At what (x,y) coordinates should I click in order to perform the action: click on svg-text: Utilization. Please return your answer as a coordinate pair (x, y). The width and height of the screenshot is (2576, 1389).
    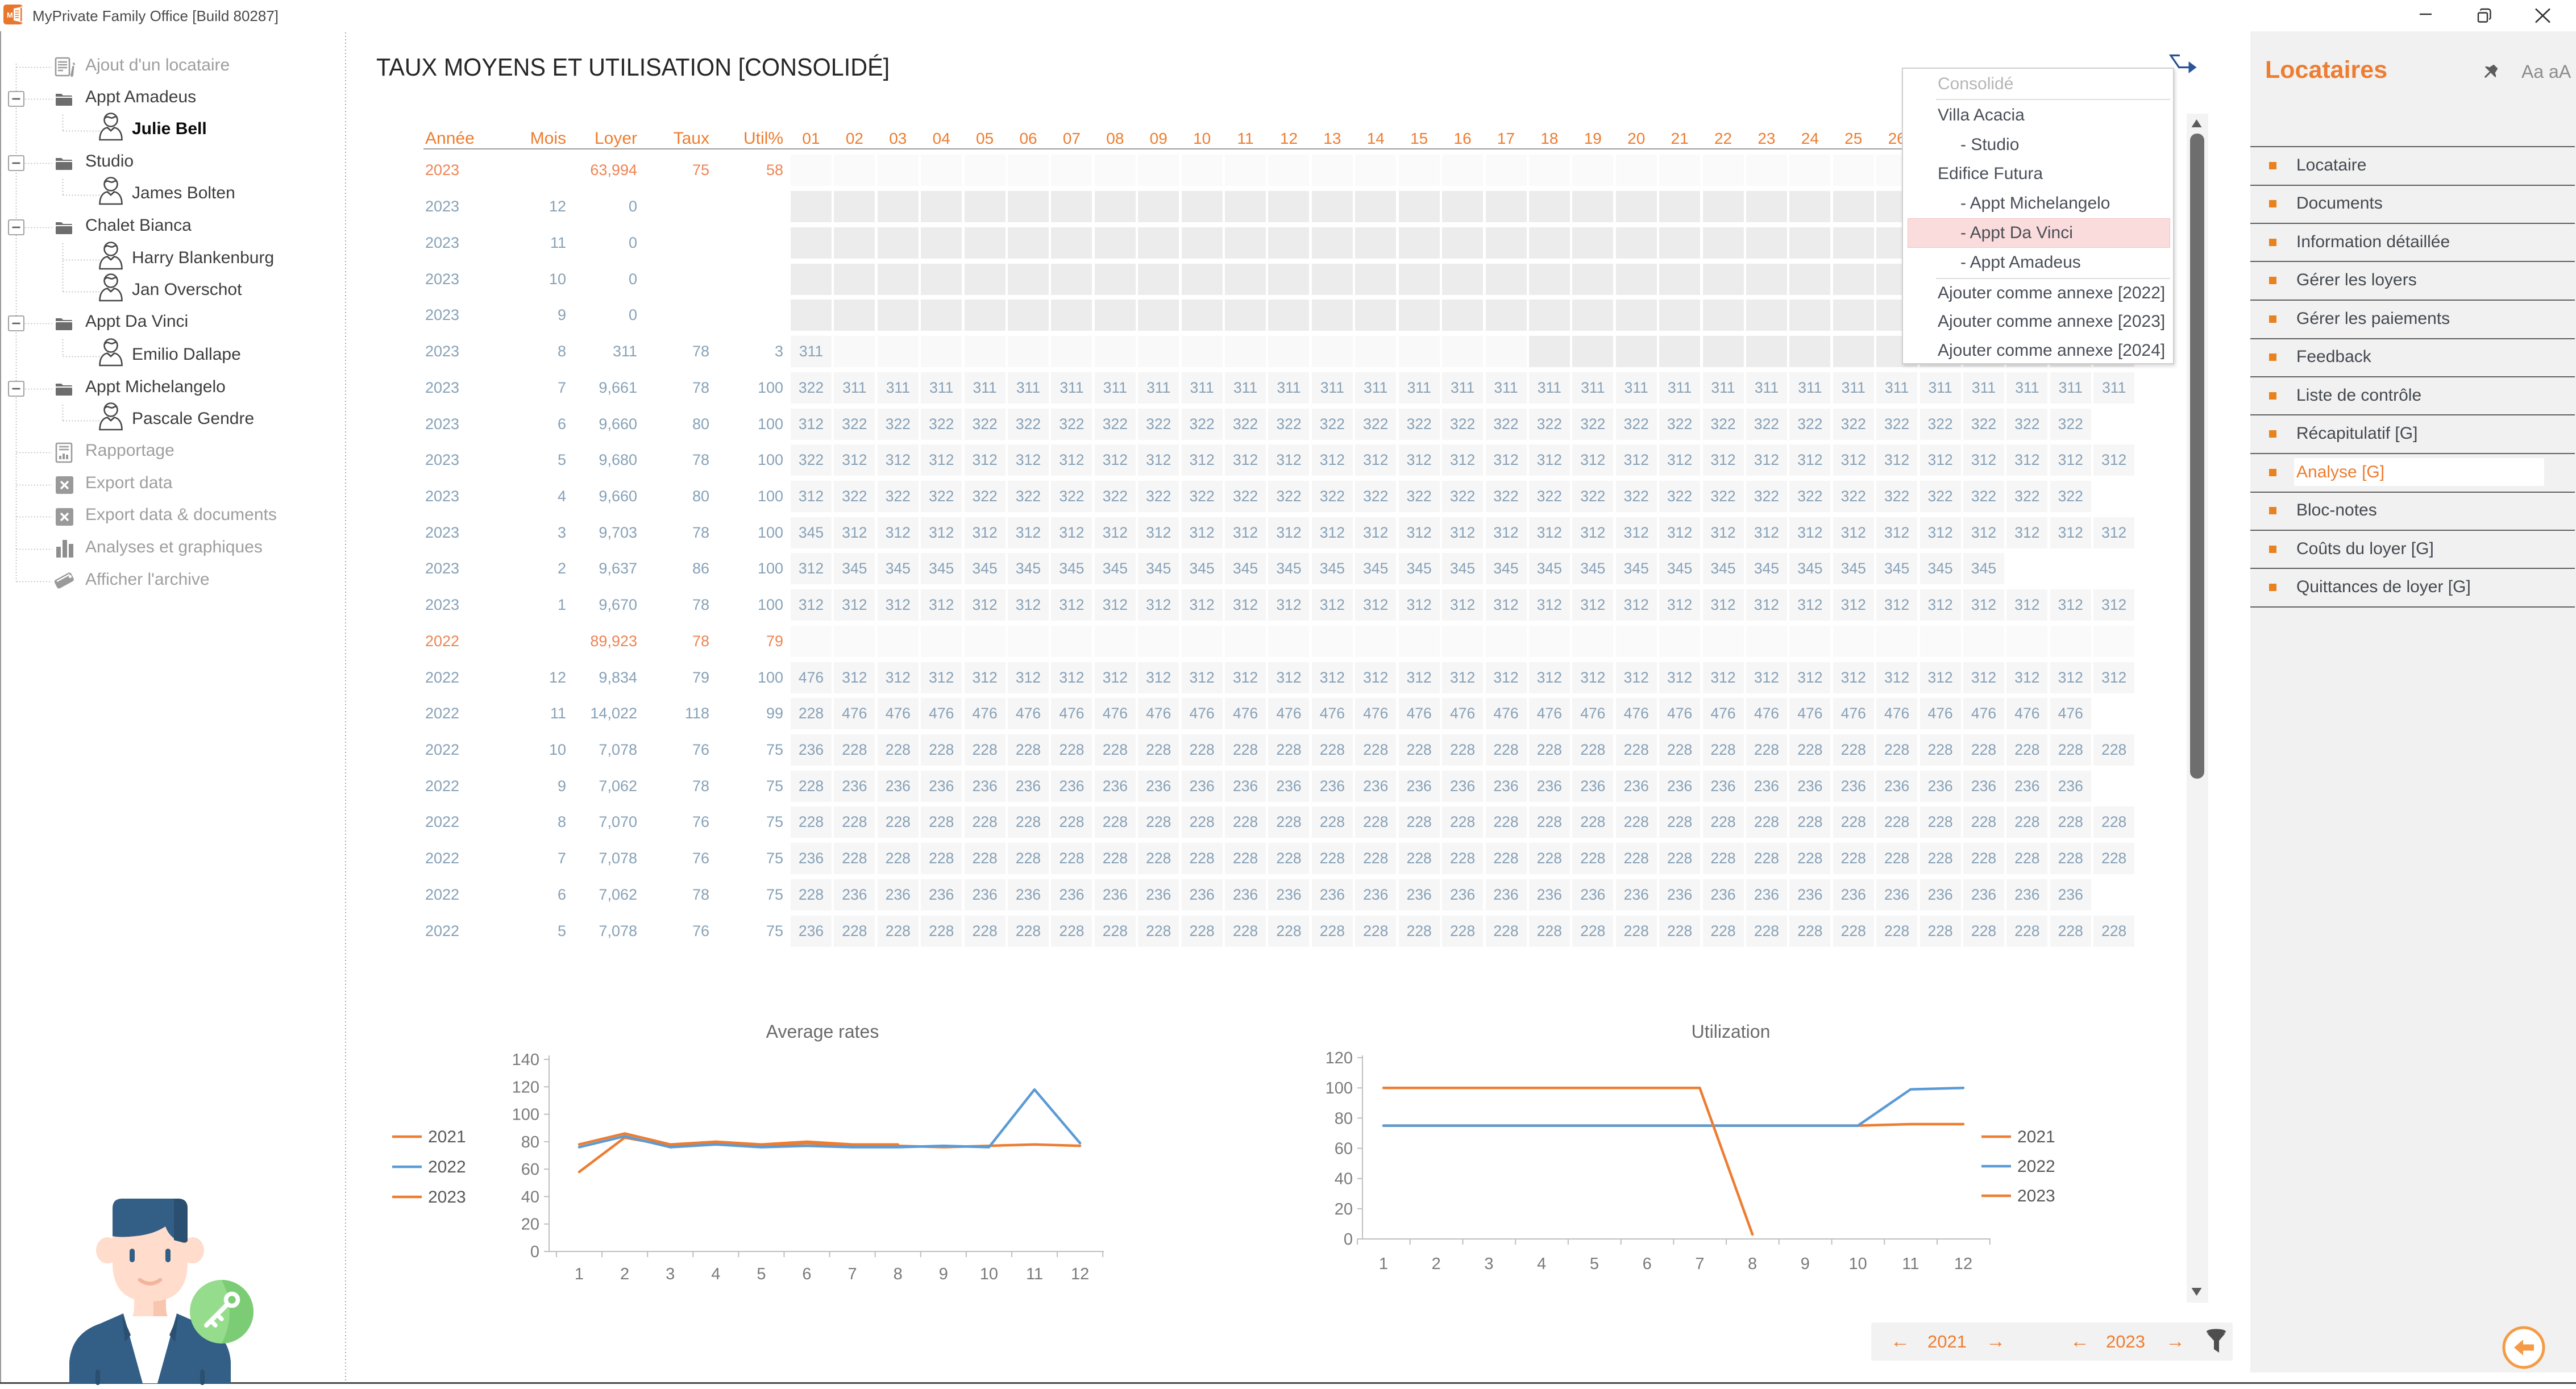
    Looking at the image, I should click on (1732, 1031).